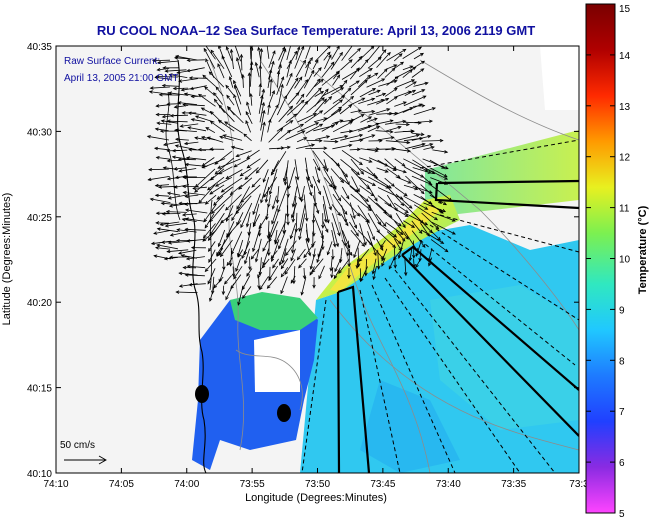 This screenshot has height=519, width=651. Describe the element at coordinates (284, 413) in the screenshot. I see `station-marker-b` at that location.